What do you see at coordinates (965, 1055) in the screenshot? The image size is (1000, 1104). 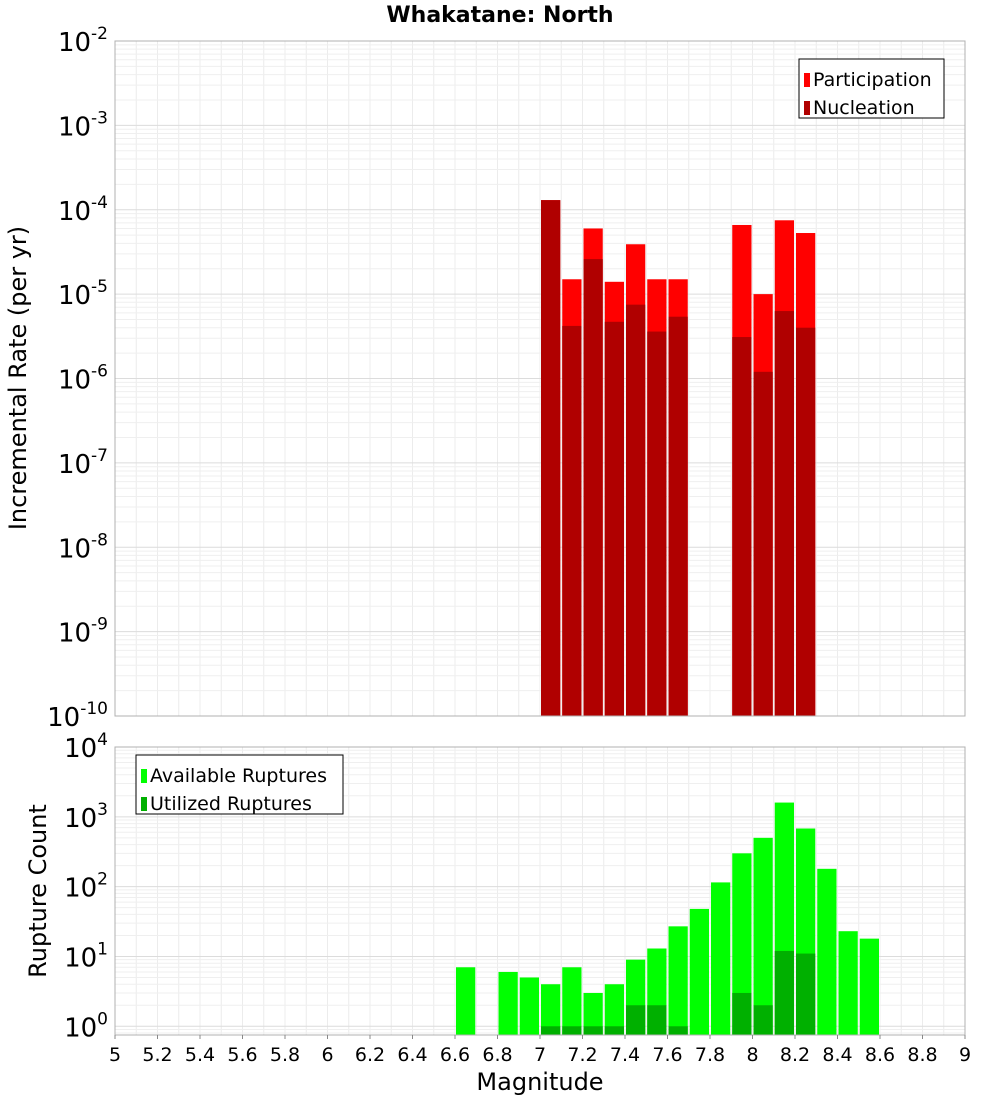 I see `x-tick-label: 9` at bounding box center [965, 1055].